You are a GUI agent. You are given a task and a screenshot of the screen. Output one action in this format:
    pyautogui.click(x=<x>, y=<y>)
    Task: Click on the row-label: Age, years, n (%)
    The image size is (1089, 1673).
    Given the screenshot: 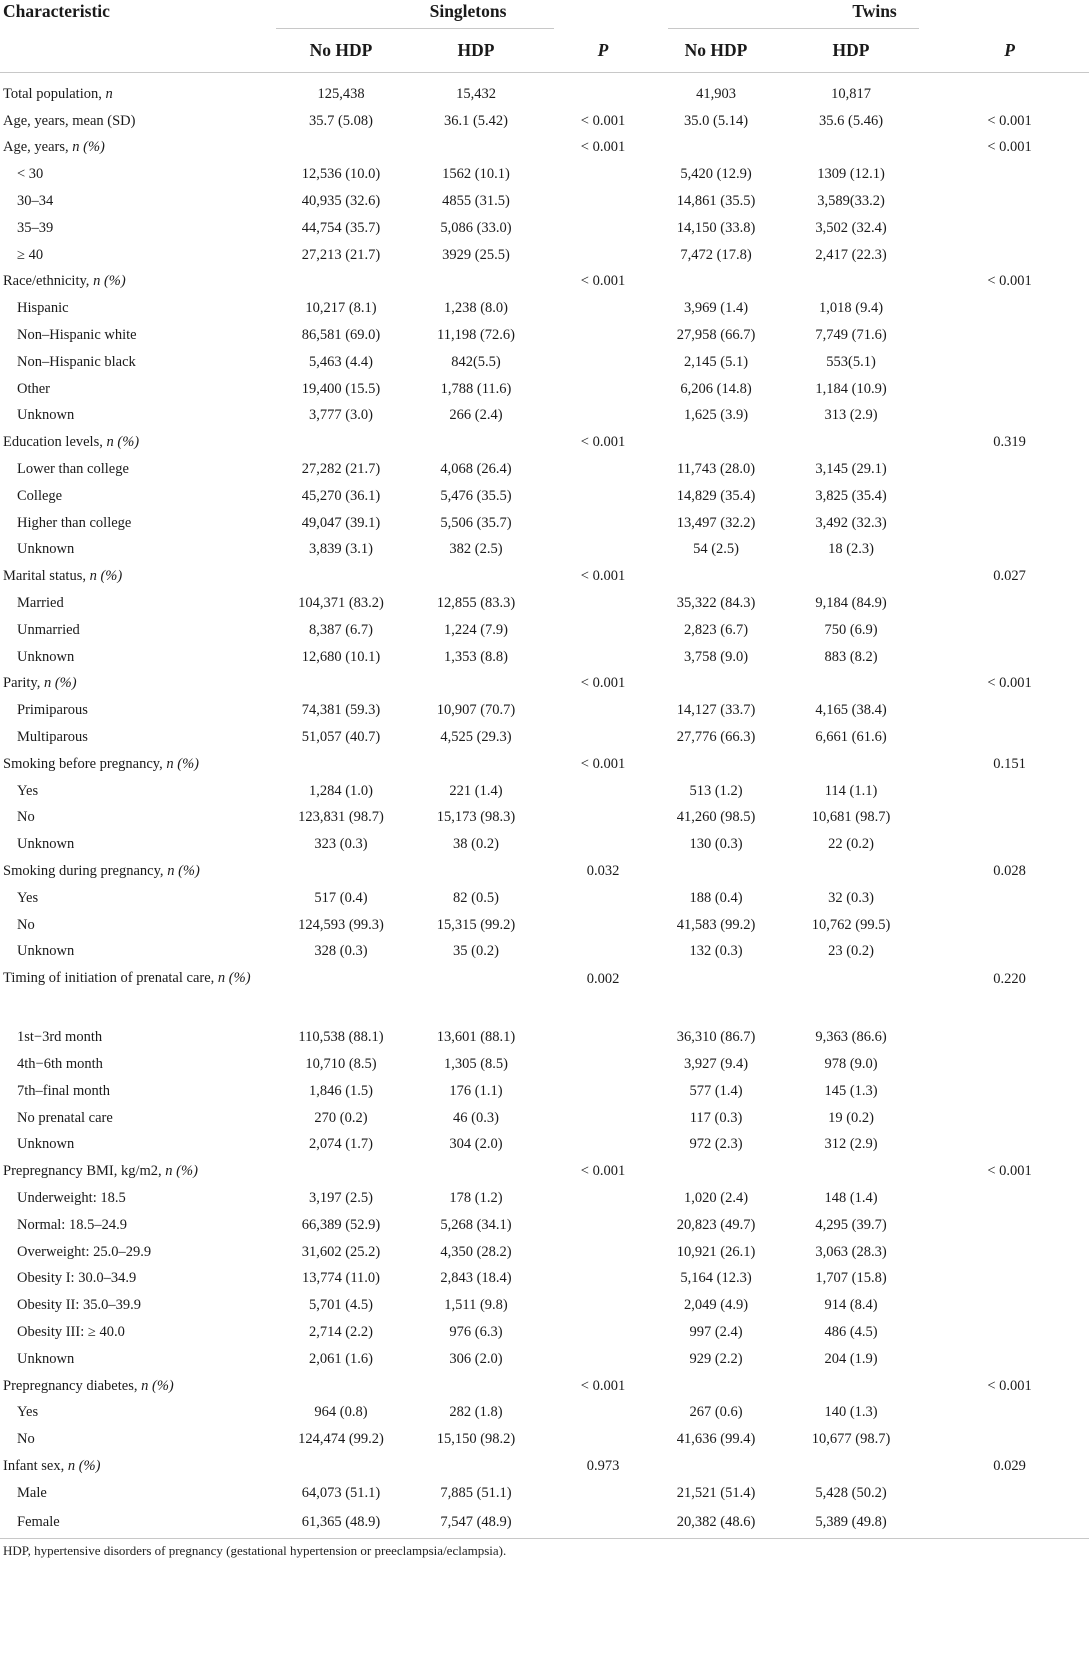 What is the action you would take?
    pyautogui.click(x=138, y=148)
    